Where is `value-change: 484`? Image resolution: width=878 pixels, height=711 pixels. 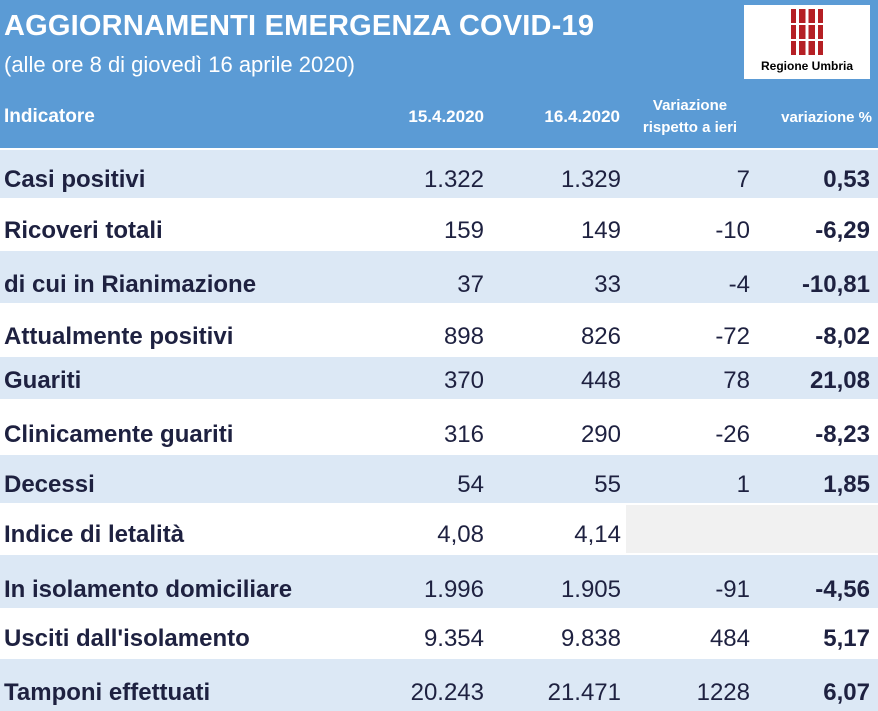 value-change: 484 is located at coordinates (729, 638).